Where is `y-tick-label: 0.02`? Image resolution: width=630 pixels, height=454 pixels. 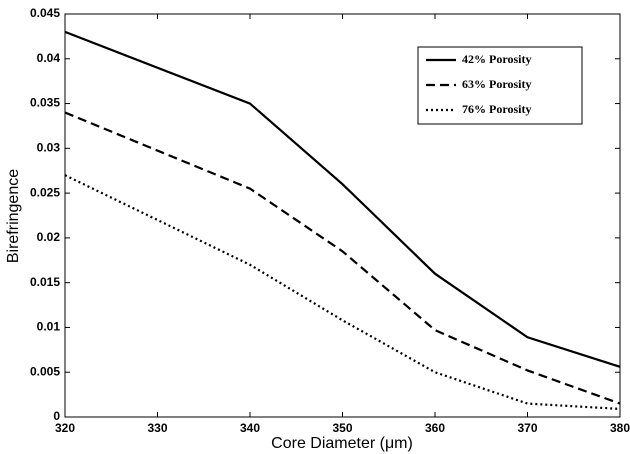 y-tick-label: 0.02 is located at coordinates (49, 237).